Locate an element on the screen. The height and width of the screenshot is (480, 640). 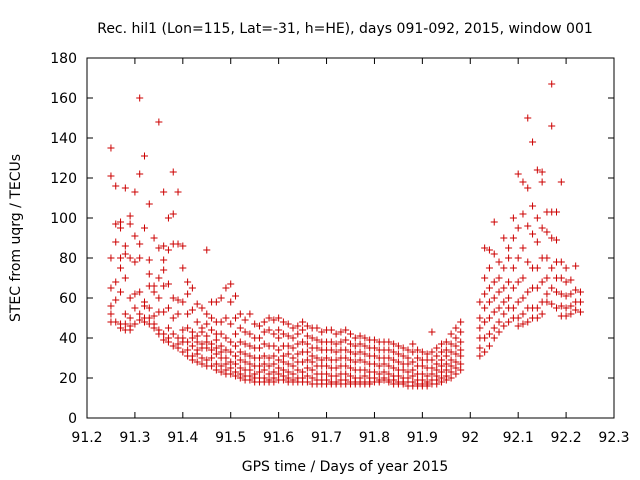
x-tick-label: 91.9 is located at coordinates (422, 438).